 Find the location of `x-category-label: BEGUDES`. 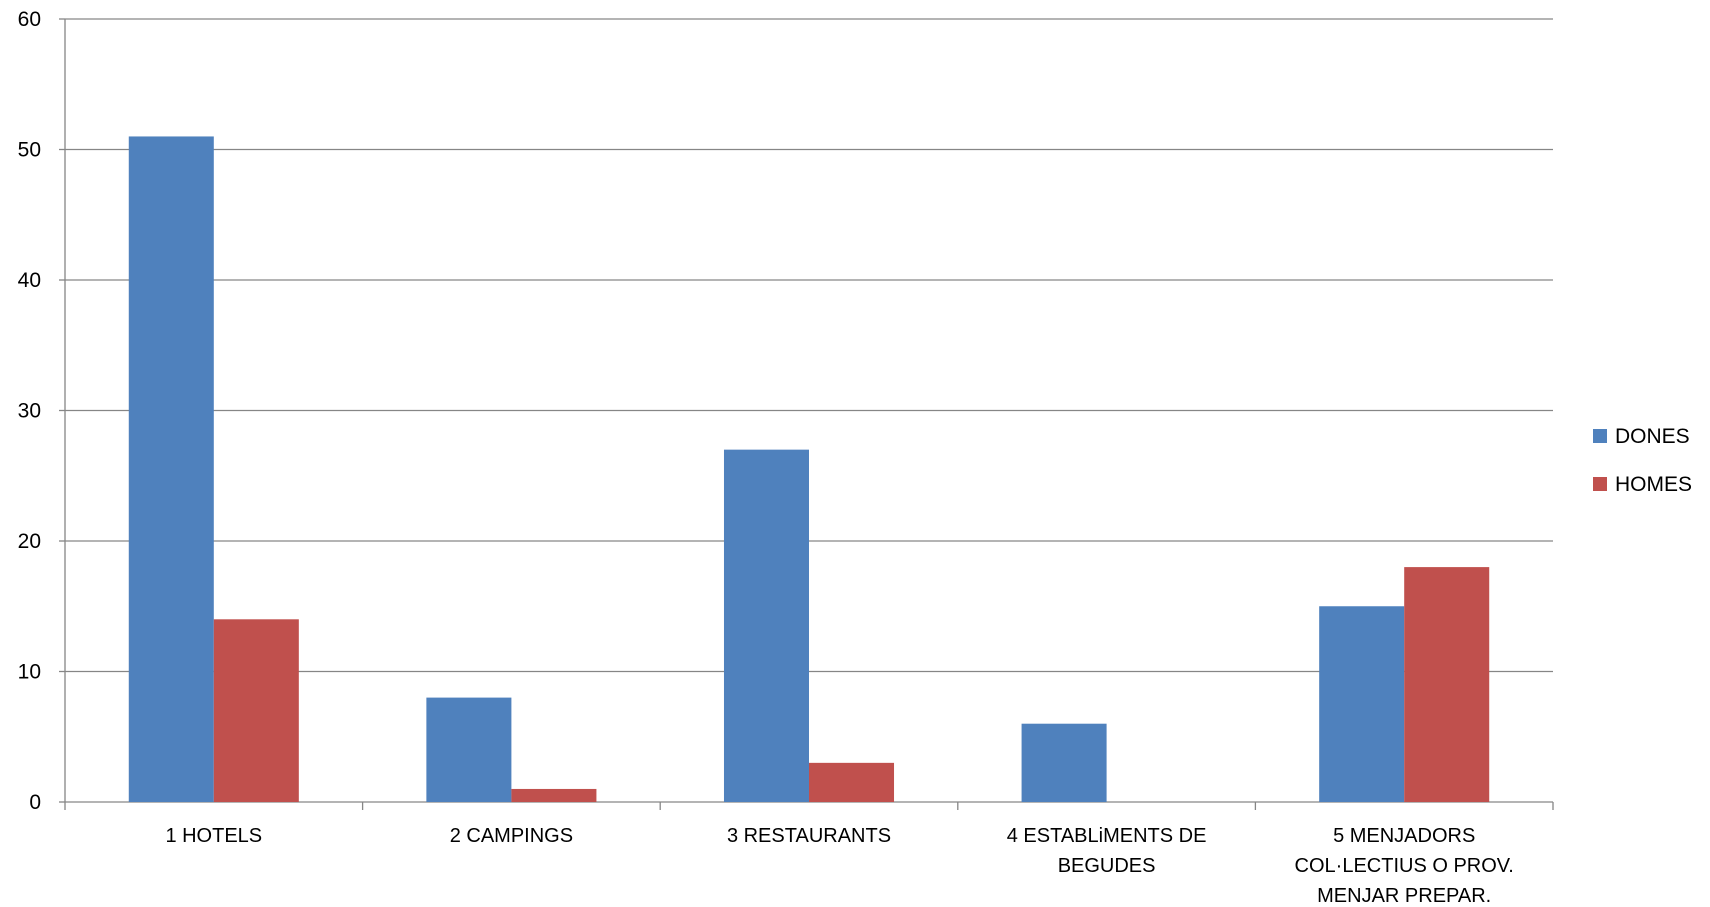

x-category-label: BEGUDES is located at coordinates (1107, 866).